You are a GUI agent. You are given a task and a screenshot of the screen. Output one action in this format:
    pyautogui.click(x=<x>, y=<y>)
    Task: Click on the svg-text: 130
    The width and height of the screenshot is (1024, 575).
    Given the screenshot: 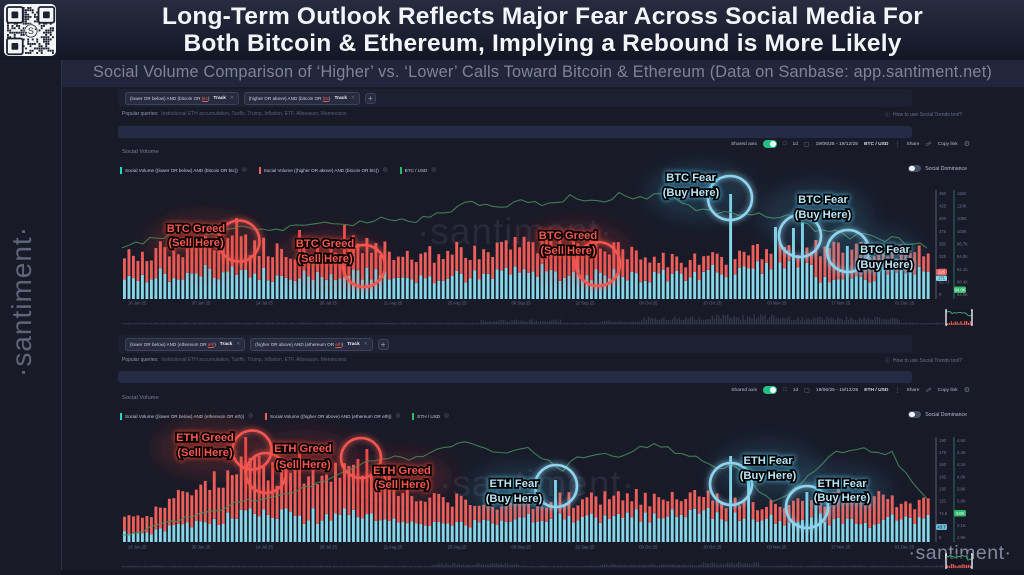 What is the action you would take?
    pyautogui.click(x=943, y=489)
    